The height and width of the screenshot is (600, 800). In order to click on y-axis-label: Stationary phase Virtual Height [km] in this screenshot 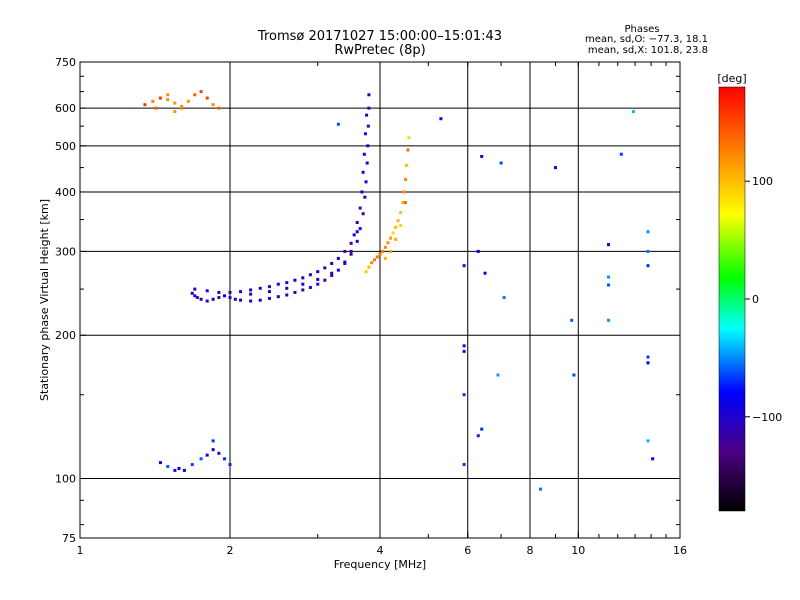, I will do `click(44, 300)`.